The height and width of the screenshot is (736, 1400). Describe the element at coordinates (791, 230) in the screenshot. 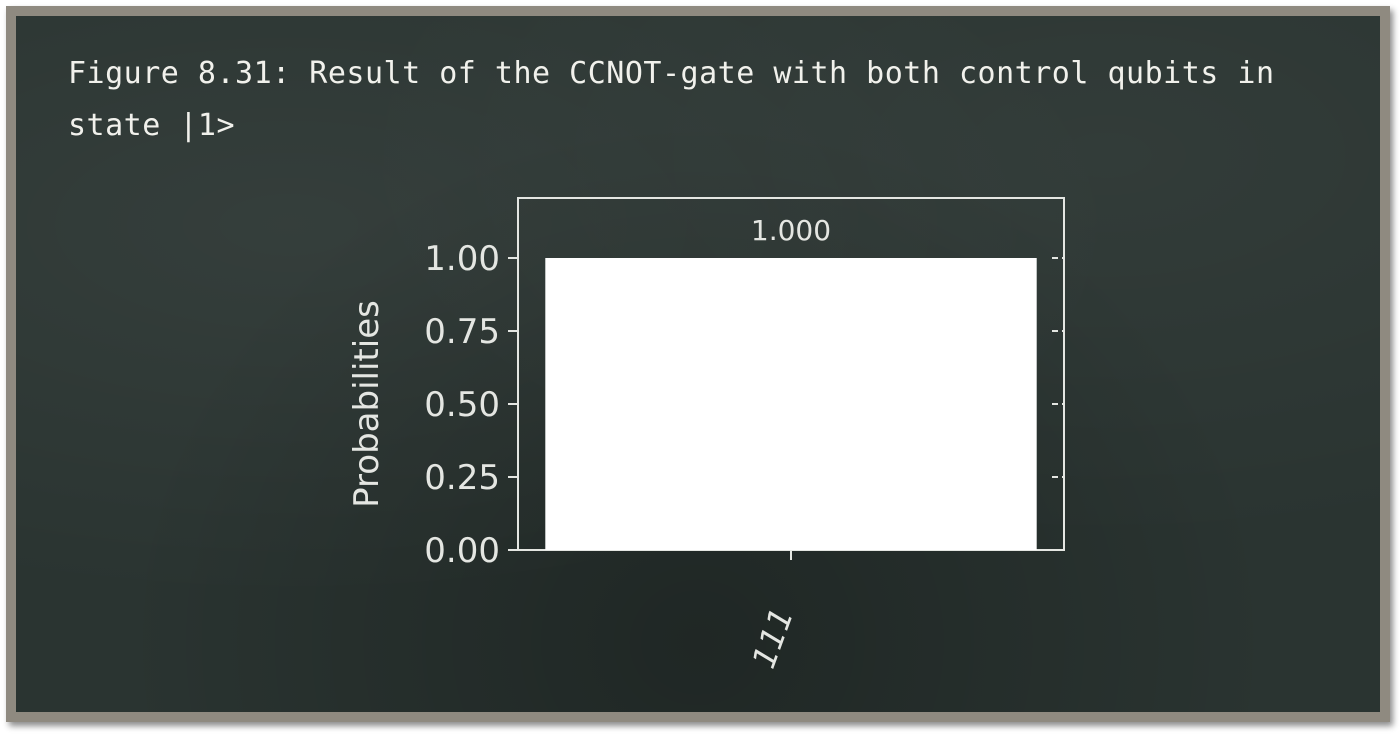

I see `bar-value-label: 1.000` at that location.